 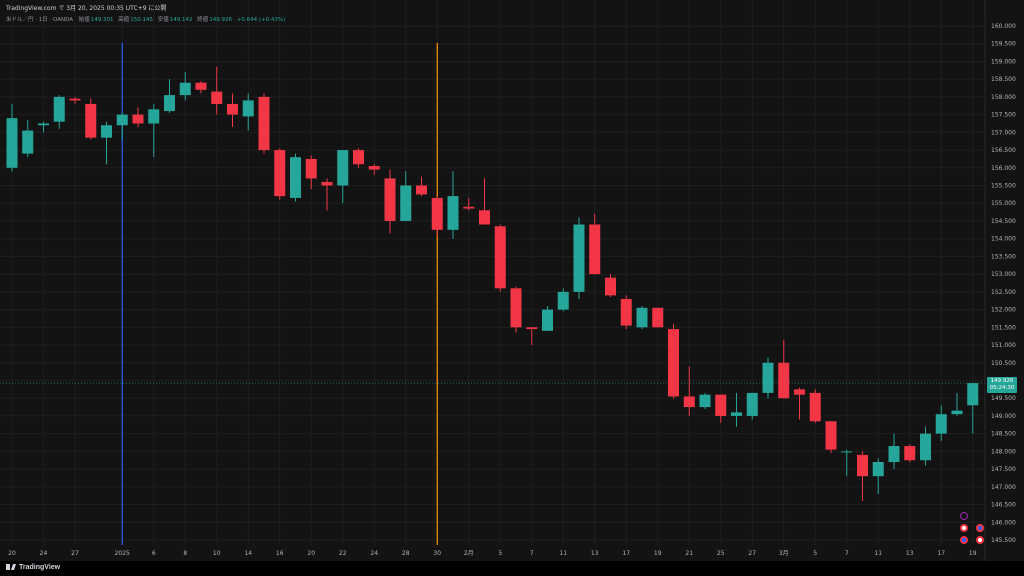 What do you see at coordinates (1003, 44) in the screenshot?
I see `y-tick-label: 159.500` at bounding box center [1003, 44].